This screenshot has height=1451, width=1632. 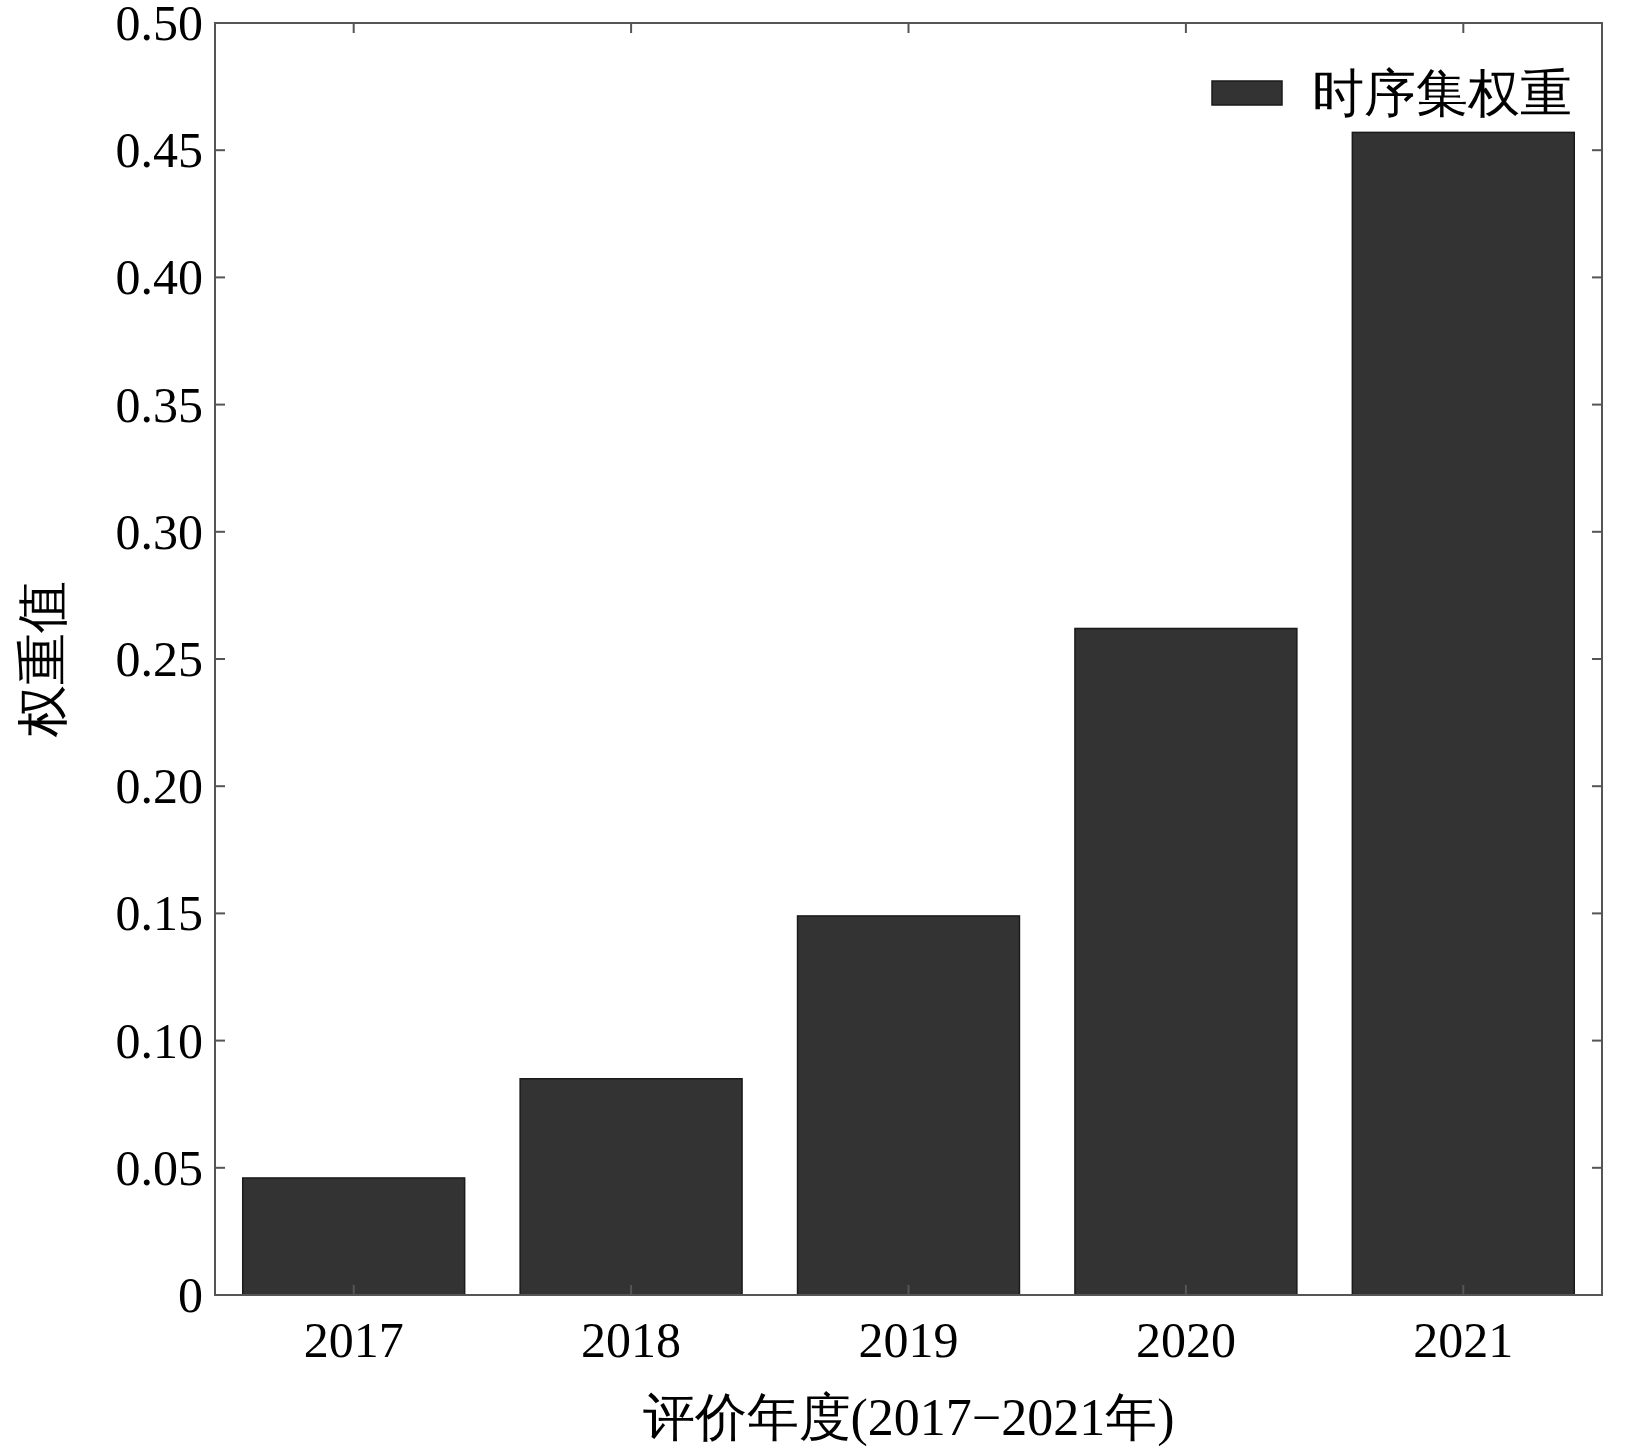 I want to click on y-tick-label: 0.30, so click(x=159, y=531).